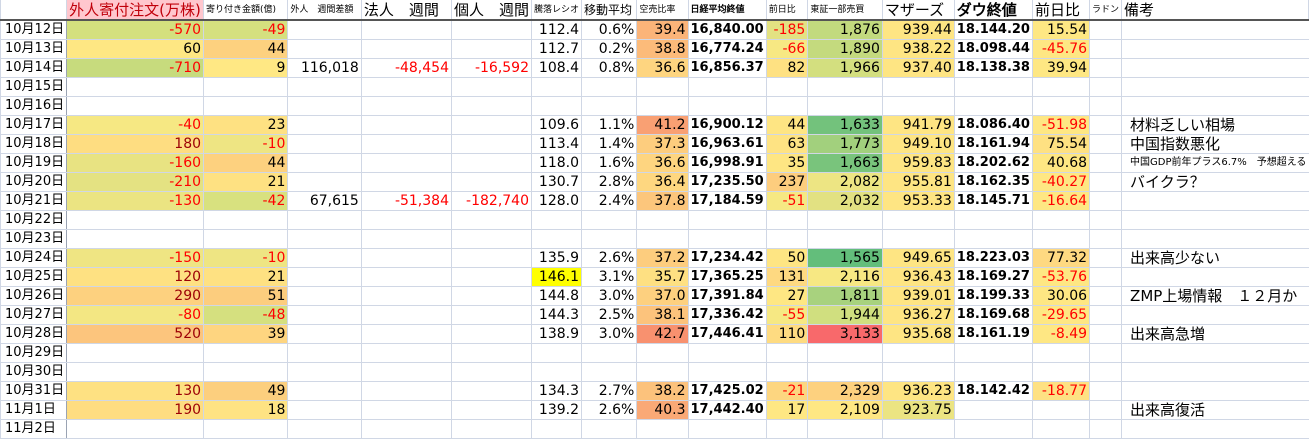 Image resolution: width=1309 pixels, height=439 pixels. I want to click on cell-moving-avg: 2.6%, so click(609, 410).